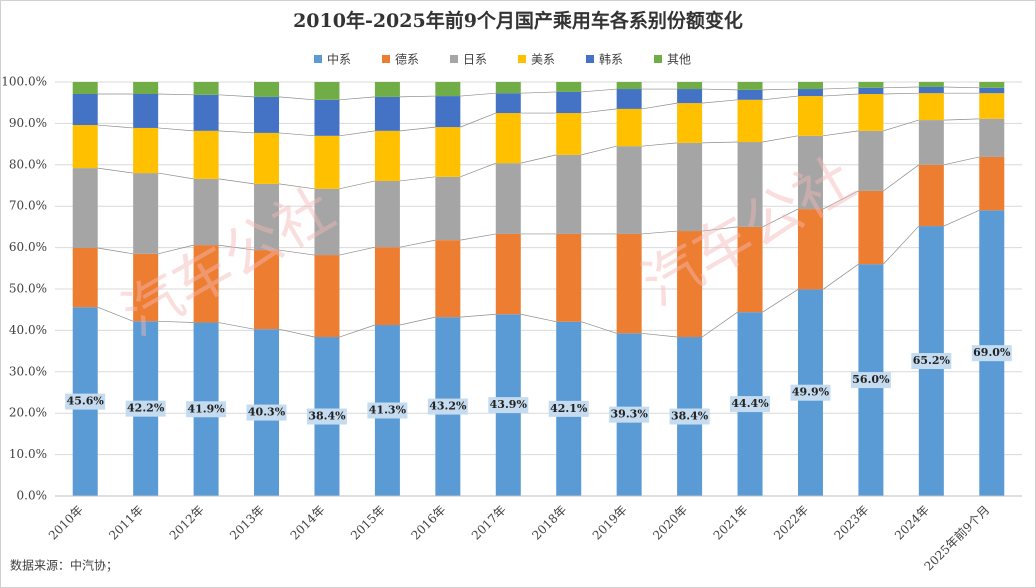 This screenshot has width=1036, height=588. Describe the element at coordinates (28, 206) in the screenshot. I see `y-tick-label: 70.0%` at that location.